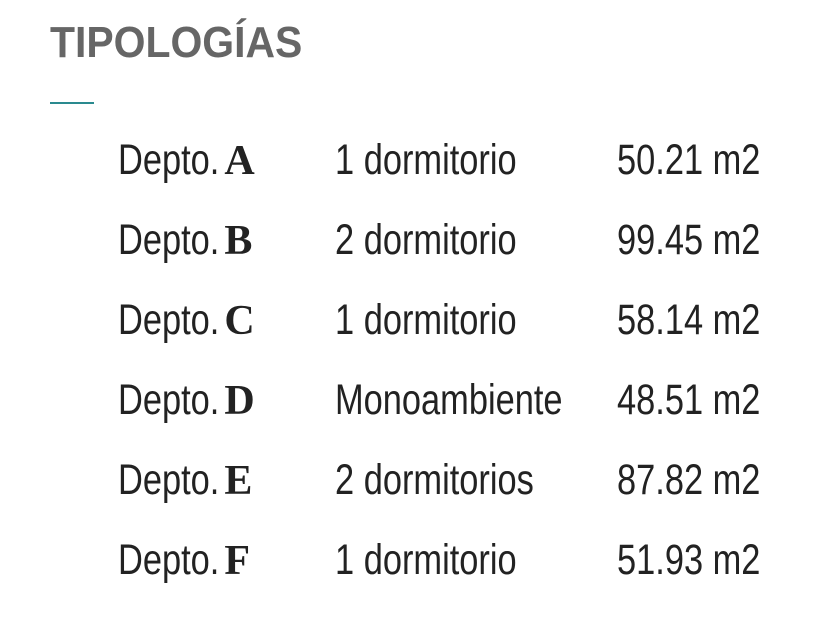  I want to click on unit-letter: E, so click(238, 481).